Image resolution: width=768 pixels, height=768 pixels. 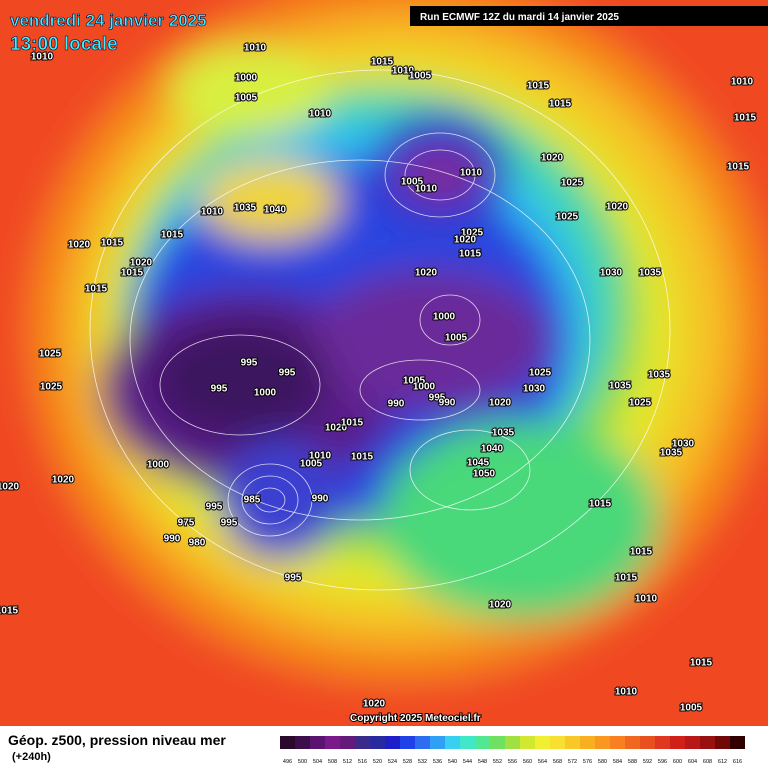 I want to click on scale-label: 592, so click(x=647, y=762).